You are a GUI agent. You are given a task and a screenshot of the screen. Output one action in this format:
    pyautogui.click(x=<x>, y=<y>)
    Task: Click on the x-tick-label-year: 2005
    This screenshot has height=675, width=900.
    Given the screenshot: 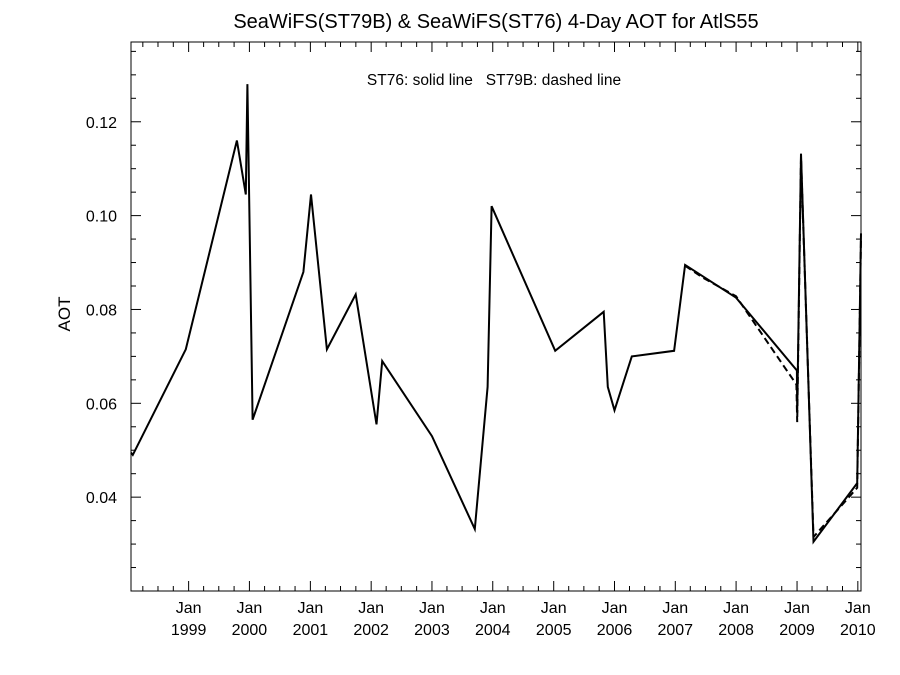 What is the action you would take?
    pyautogui.click(x=554, y=630)
    